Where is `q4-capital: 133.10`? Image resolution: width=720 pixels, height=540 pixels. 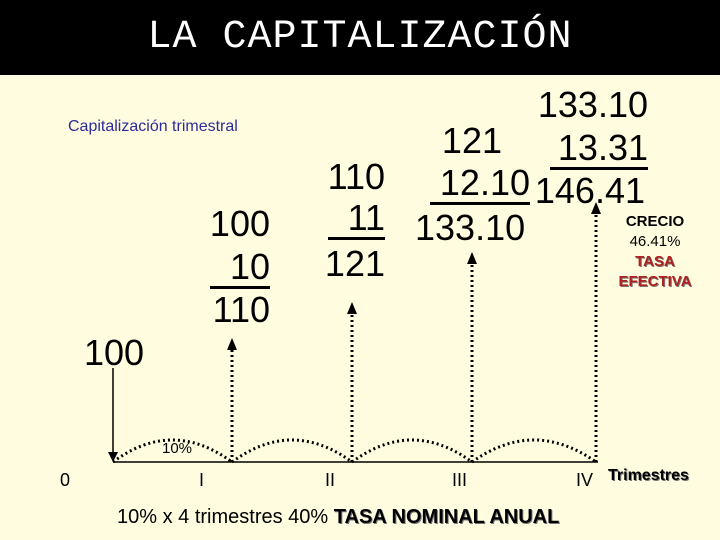 q4-capital: 133.10 is located at coordinates (592, 104).